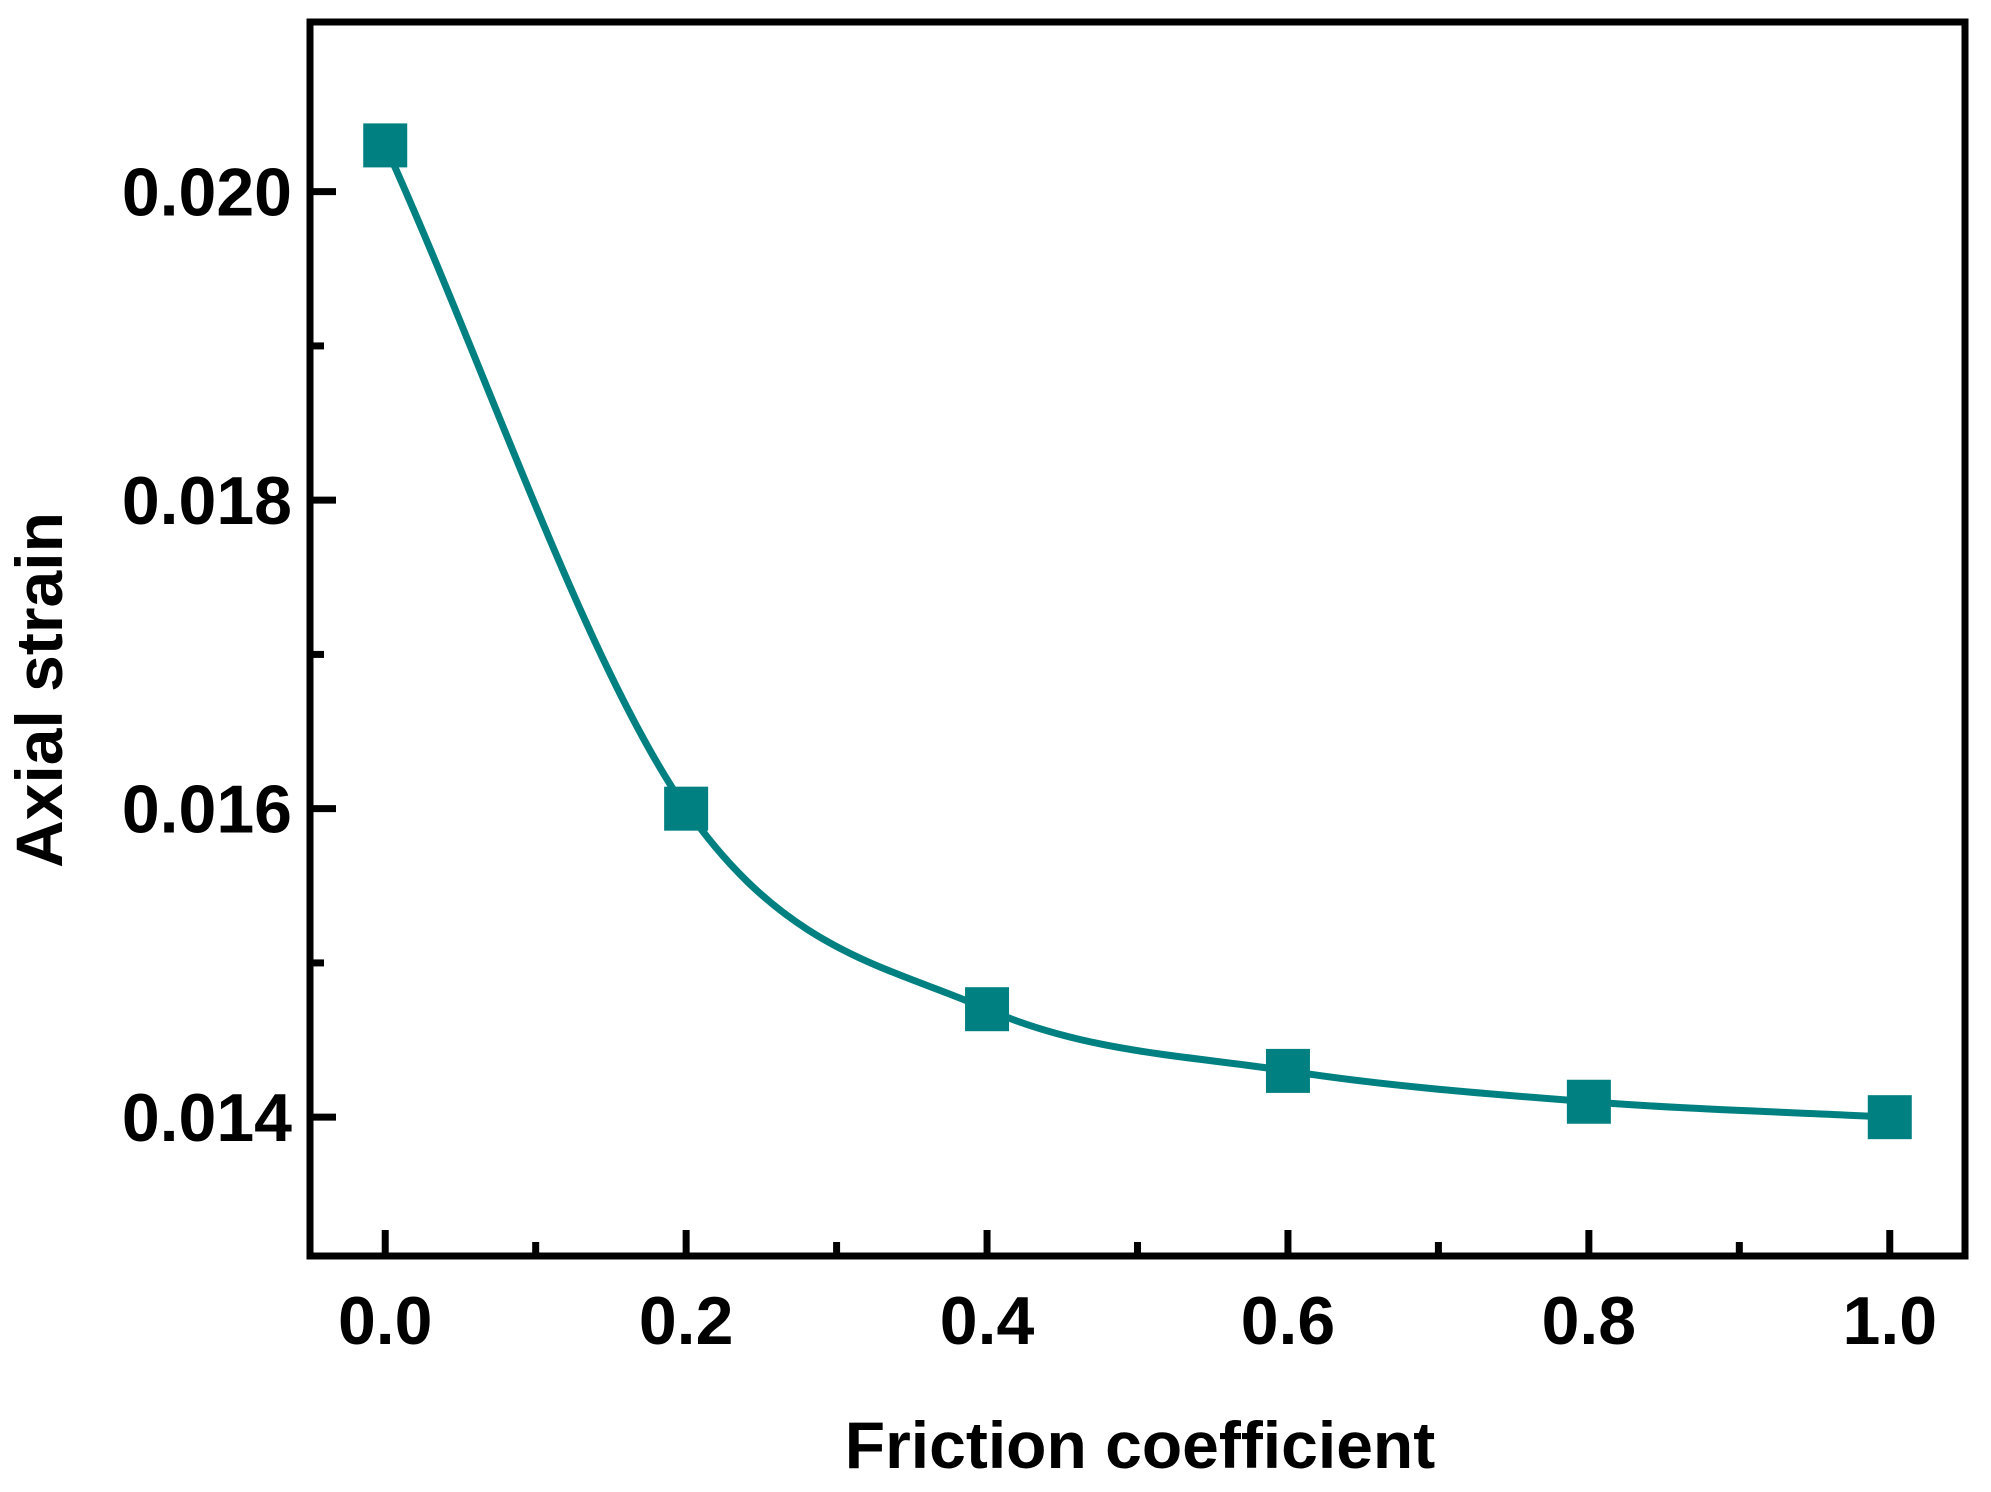 Image resolution: width=1991 pixels, height=1492 pixels. I want to click on y-tick-label: 0.020, so click(207, 193).